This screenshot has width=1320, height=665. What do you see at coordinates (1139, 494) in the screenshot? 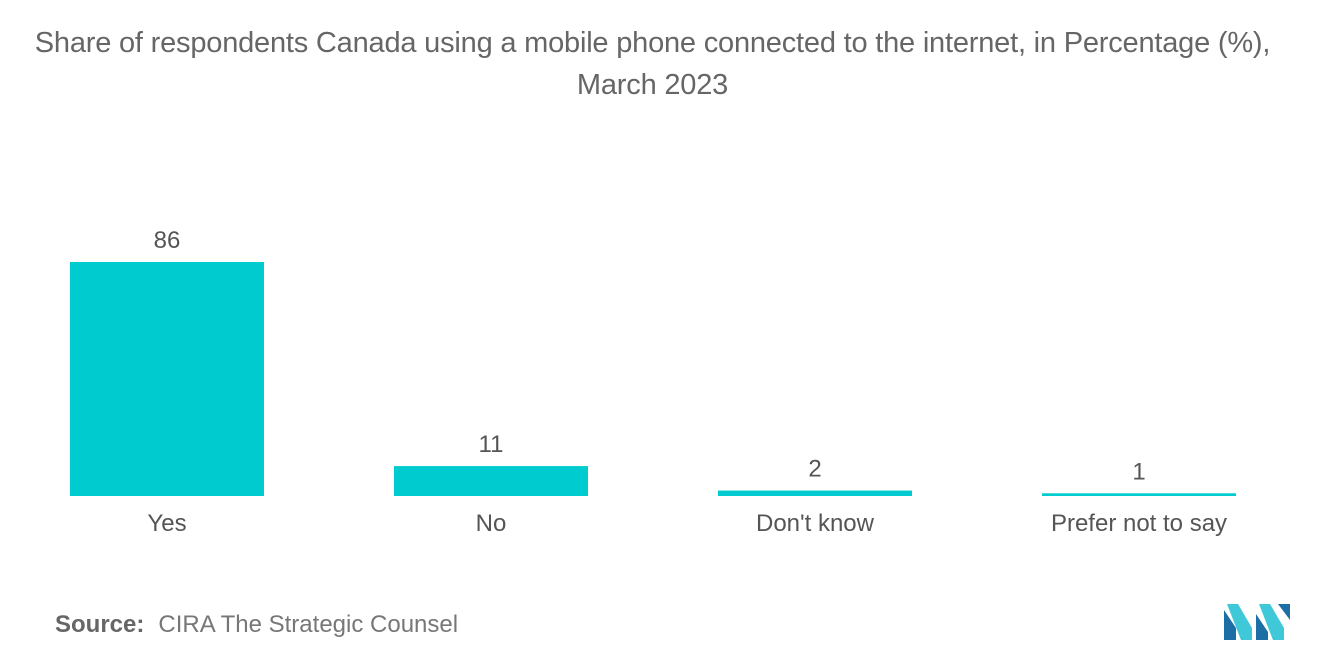
I see `bar-prefer-not-to-say` at bounding box center [1139, 494].